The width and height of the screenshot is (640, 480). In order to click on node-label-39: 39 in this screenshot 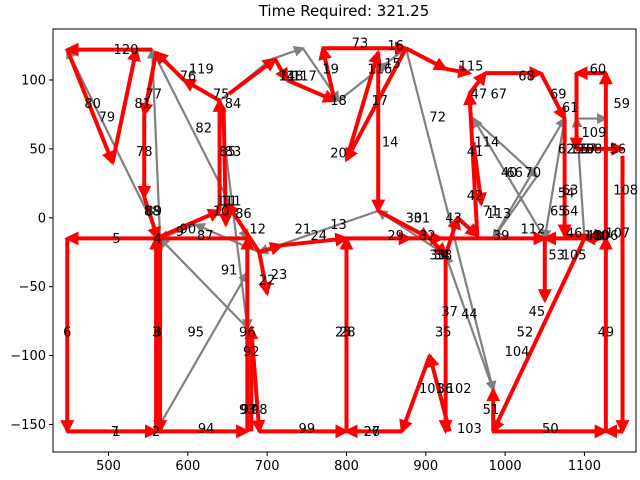, I will do `click(501, 236)`.